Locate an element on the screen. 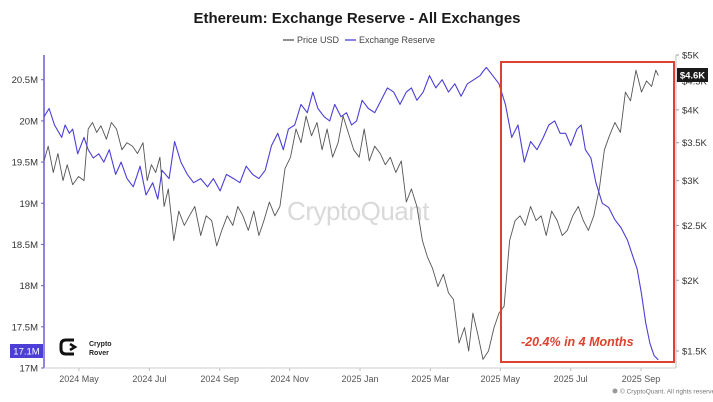  right-axis-tick-label: $2K is located at coordinates (691, 281).